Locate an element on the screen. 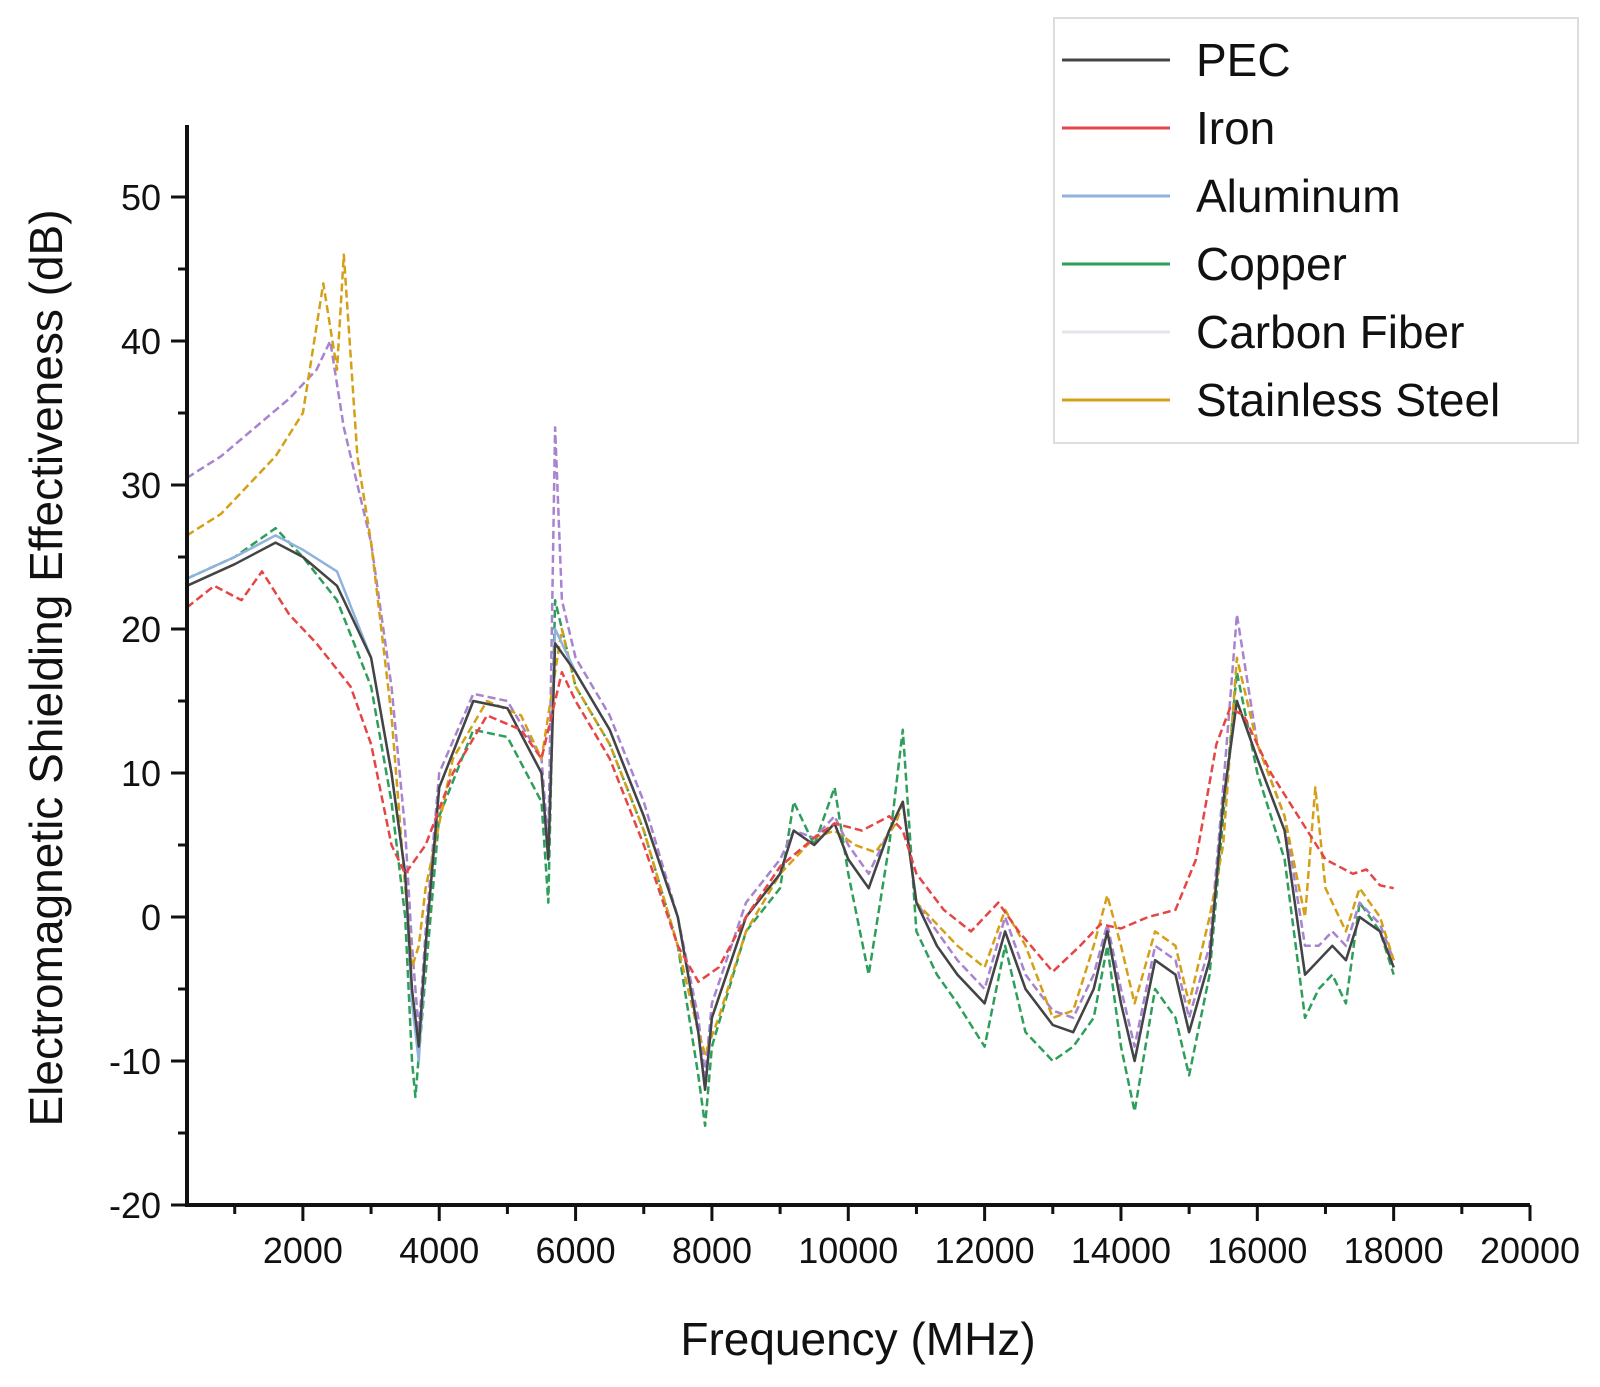  legend-label-iron: Iron is located at coordinates (1235, 128).